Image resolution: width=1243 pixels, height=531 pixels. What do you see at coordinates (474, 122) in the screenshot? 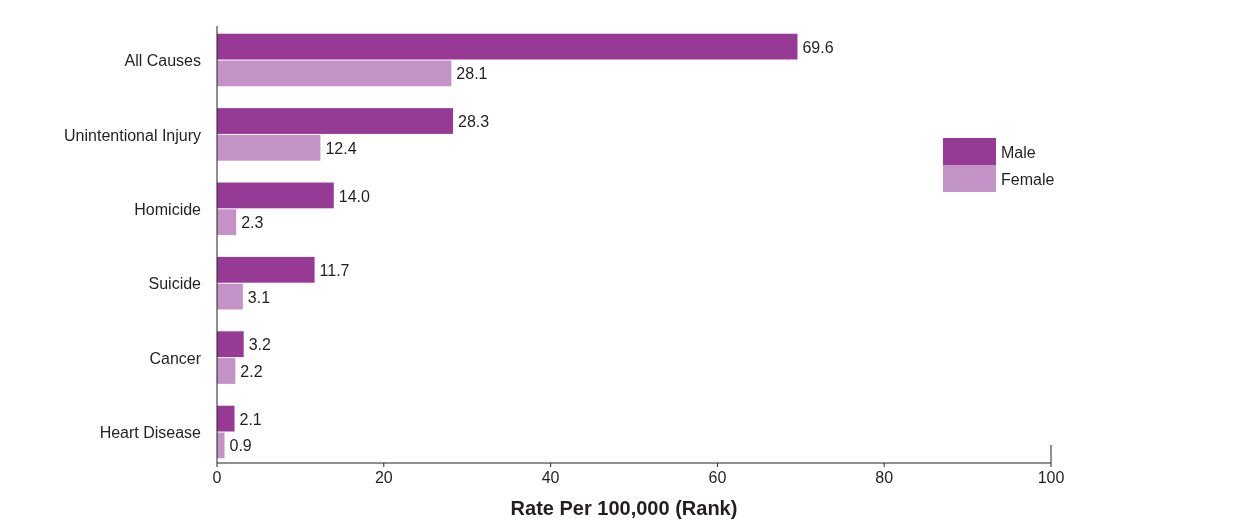
I see `data-label: 28.3` at bounding box center [474, 122].